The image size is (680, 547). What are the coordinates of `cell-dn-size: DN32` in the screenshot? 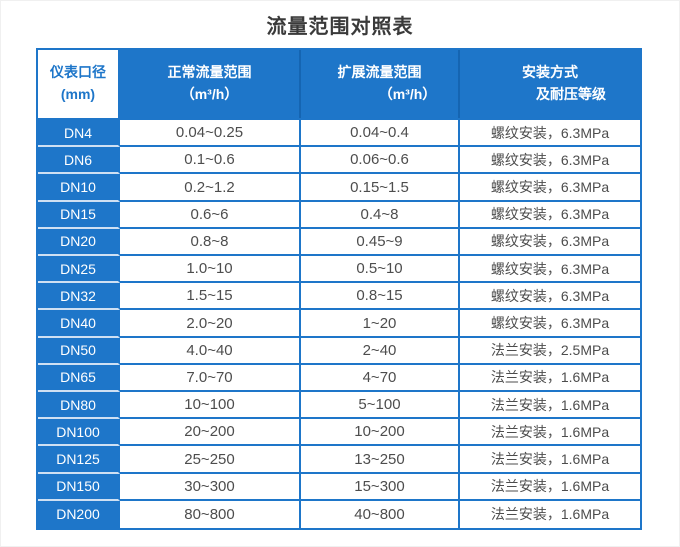 It's located at (79, 297).